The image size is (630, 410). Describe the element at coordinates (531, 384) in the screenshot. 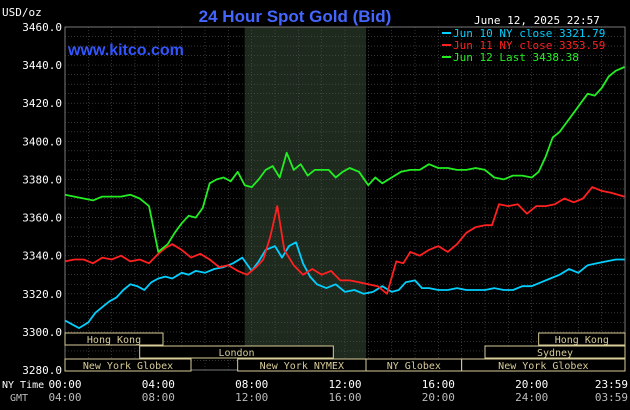

I see `x-tick-label-ny: 20:00` at that location.